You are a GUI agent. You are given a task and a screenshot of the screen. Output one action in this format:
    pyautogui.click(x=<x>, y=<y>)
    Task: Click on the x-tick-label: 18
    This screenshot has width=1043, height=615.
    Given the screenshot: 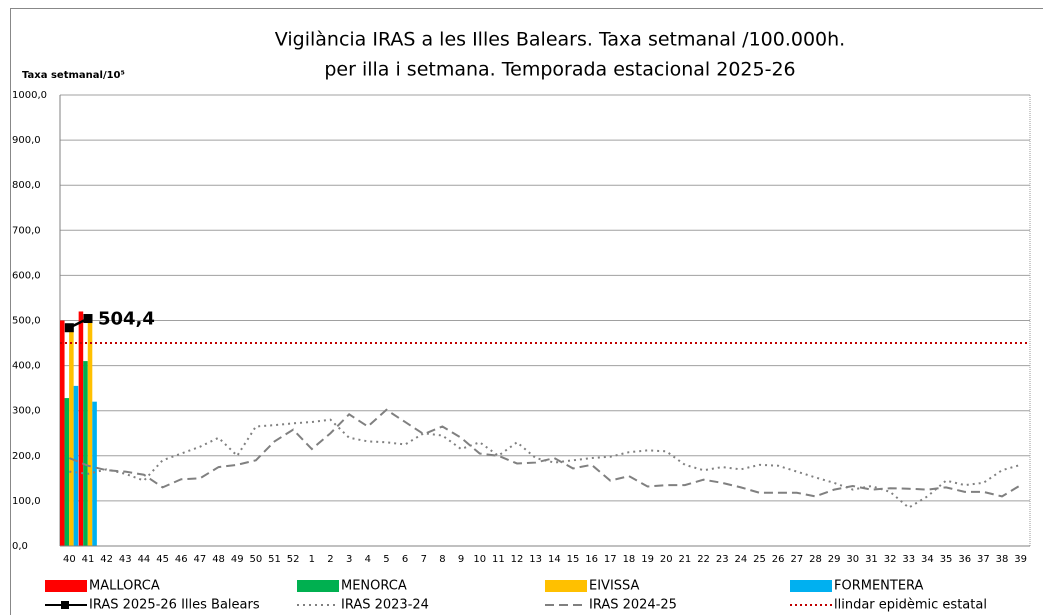 What is the action you would take?
    pyautogui.click(x=629, y=559)
    